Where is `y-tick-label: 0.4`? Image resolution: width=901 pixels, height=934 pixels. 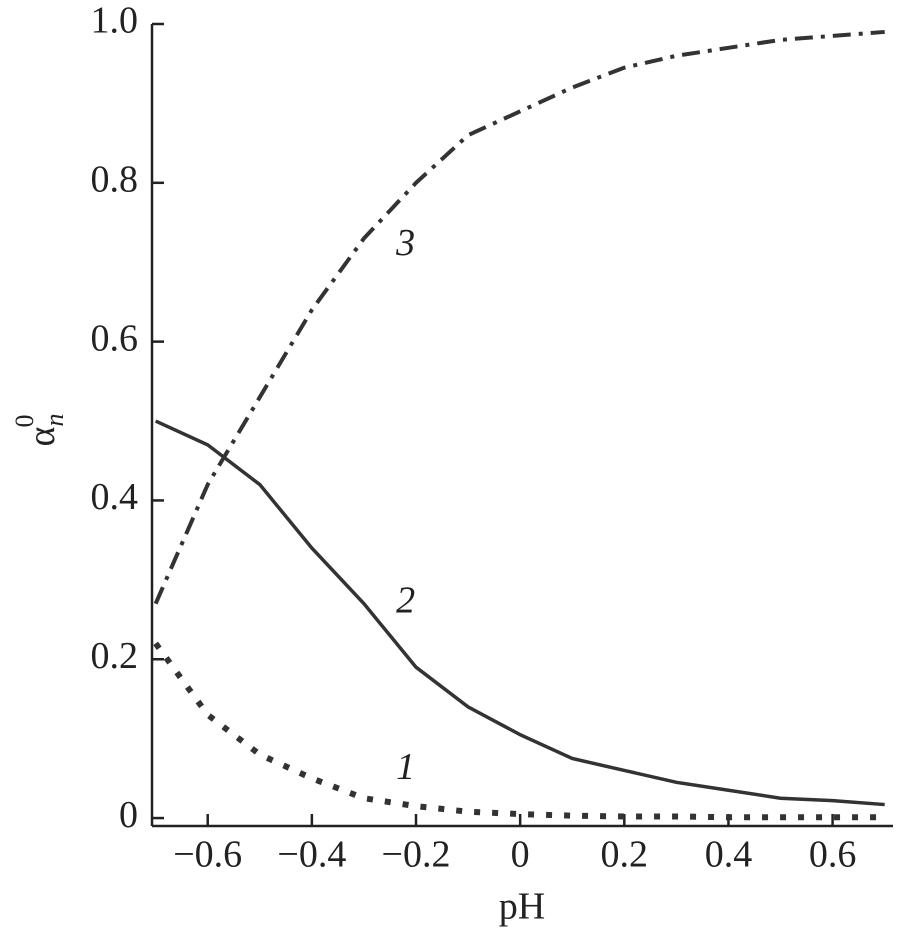
y-tick-label: 0.4 is located at coordinates (115, 497).